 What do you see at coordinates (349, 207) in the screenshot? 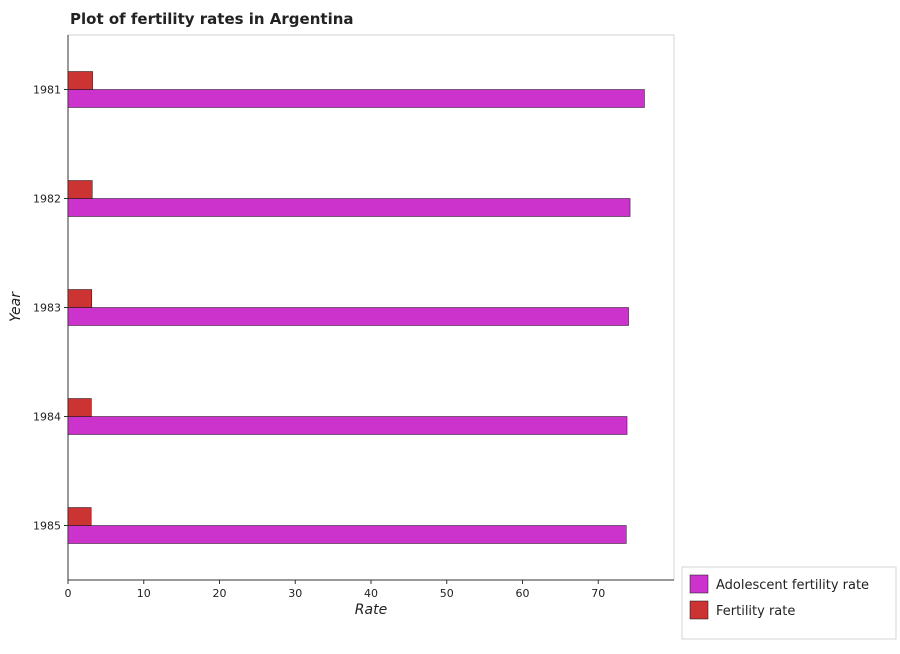
I see `bar-adolescent-1982` at bounding box center [349, 207].